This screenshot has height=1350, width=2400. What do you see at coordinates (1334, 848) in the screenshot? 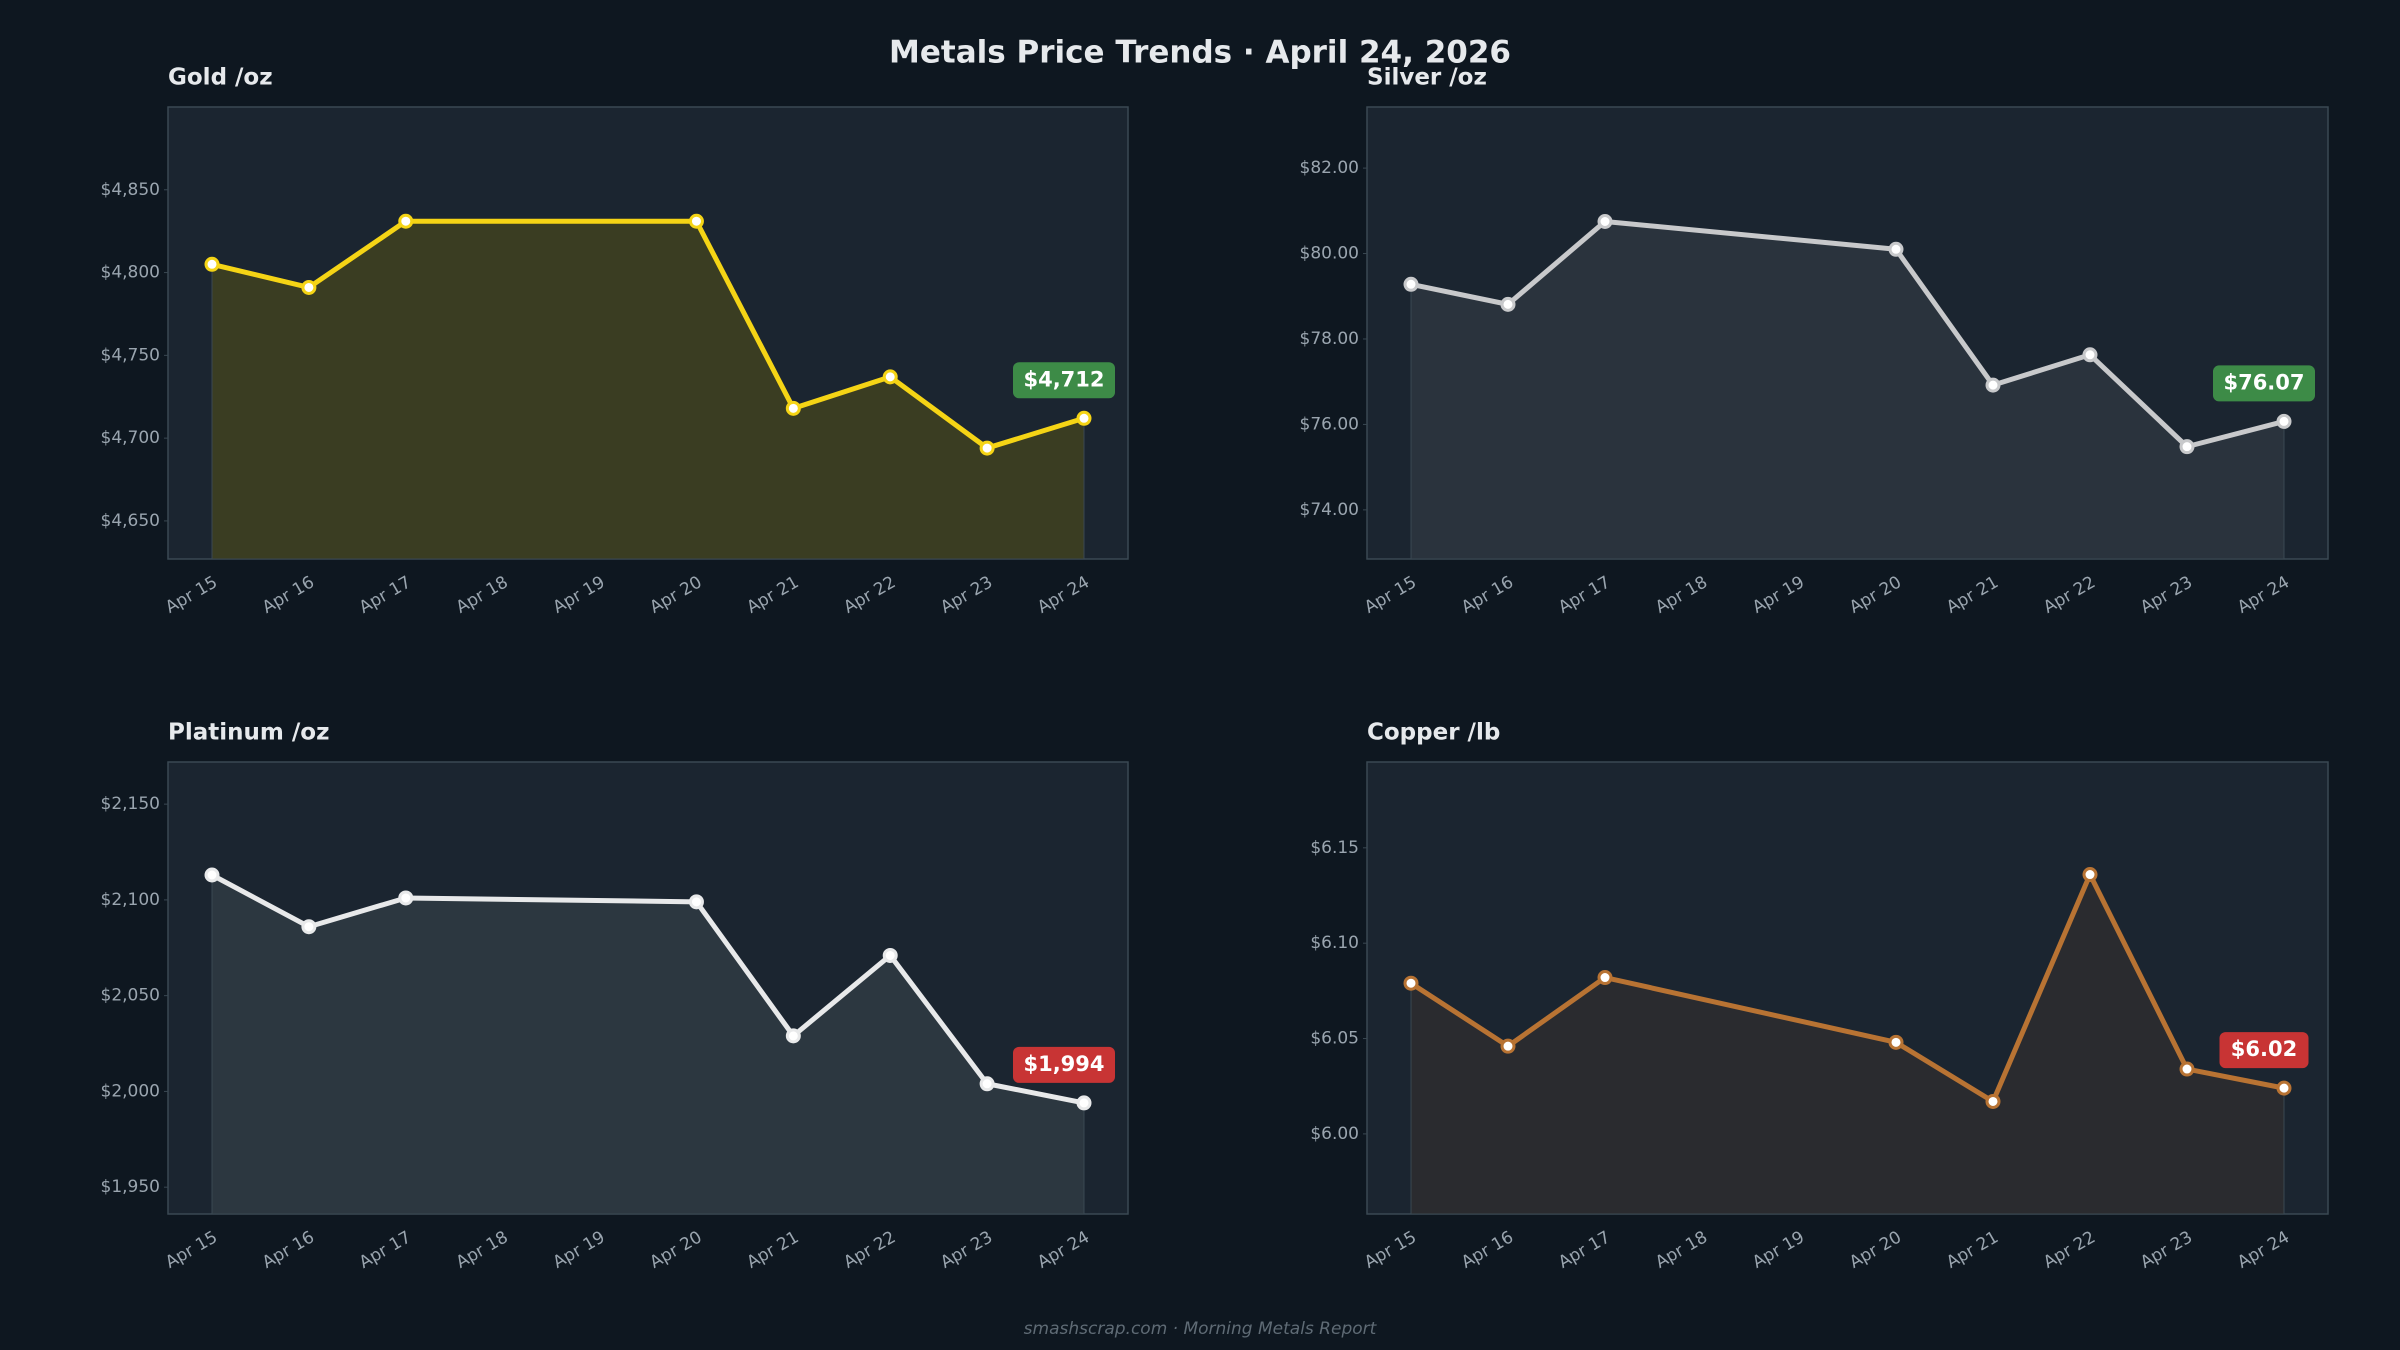
I see `y-tick-label: $6.15` at bounding box center [1334, 848].